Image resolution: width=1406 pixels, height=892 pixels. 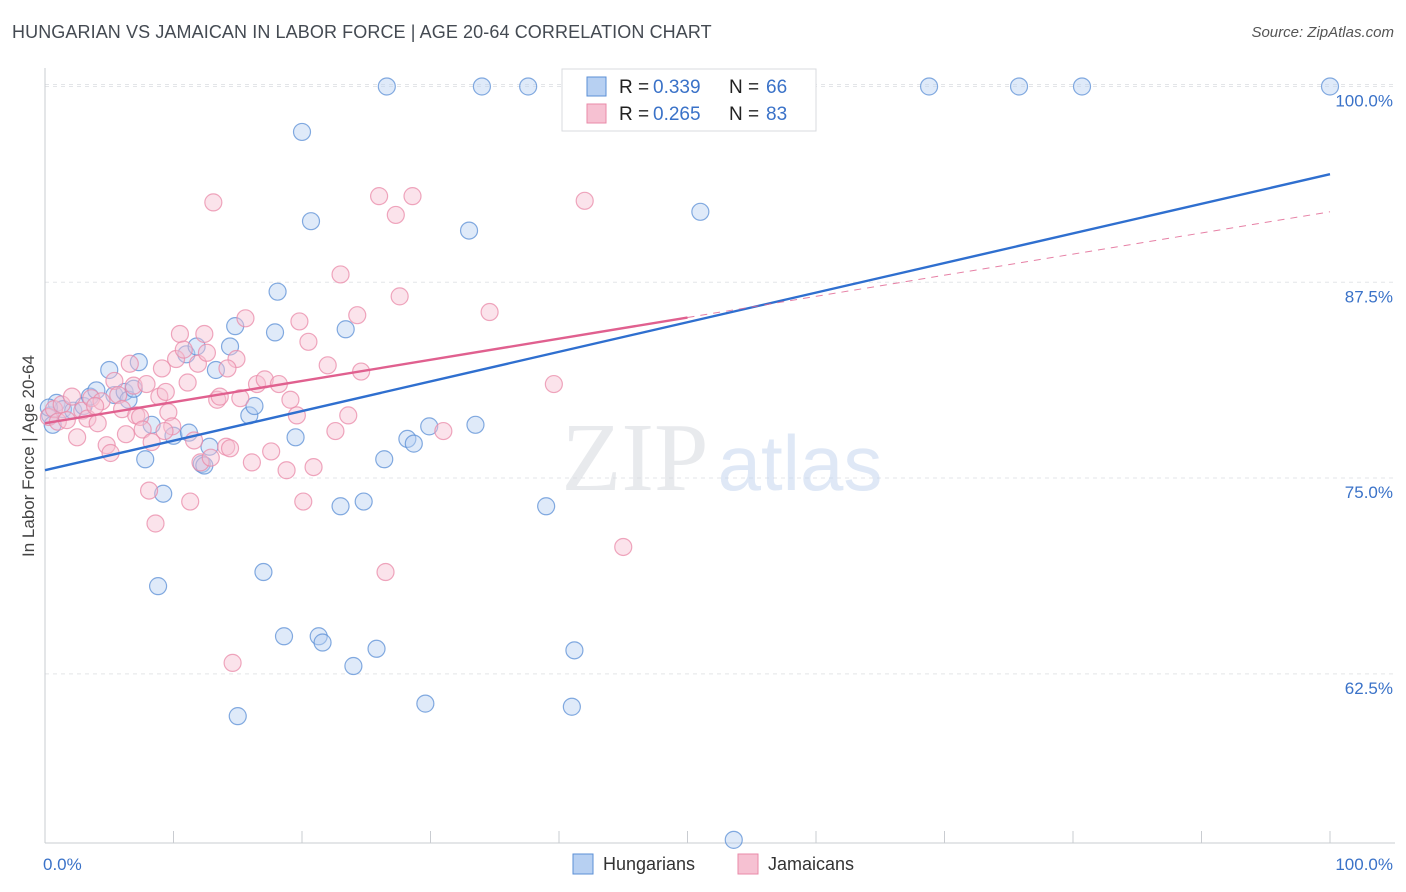 What do you see at coordinates (28, 456) in the screenshot?
I see `y-axis-label: In Labor Force | Age 20-64` at bounding box center [28, 456].